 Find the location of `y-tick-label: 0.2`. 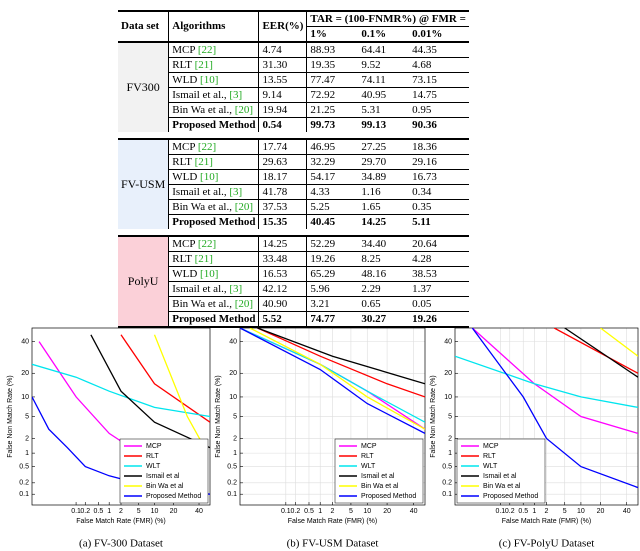

y-tick-label: 0.2 is located at coordinates (232, 483).